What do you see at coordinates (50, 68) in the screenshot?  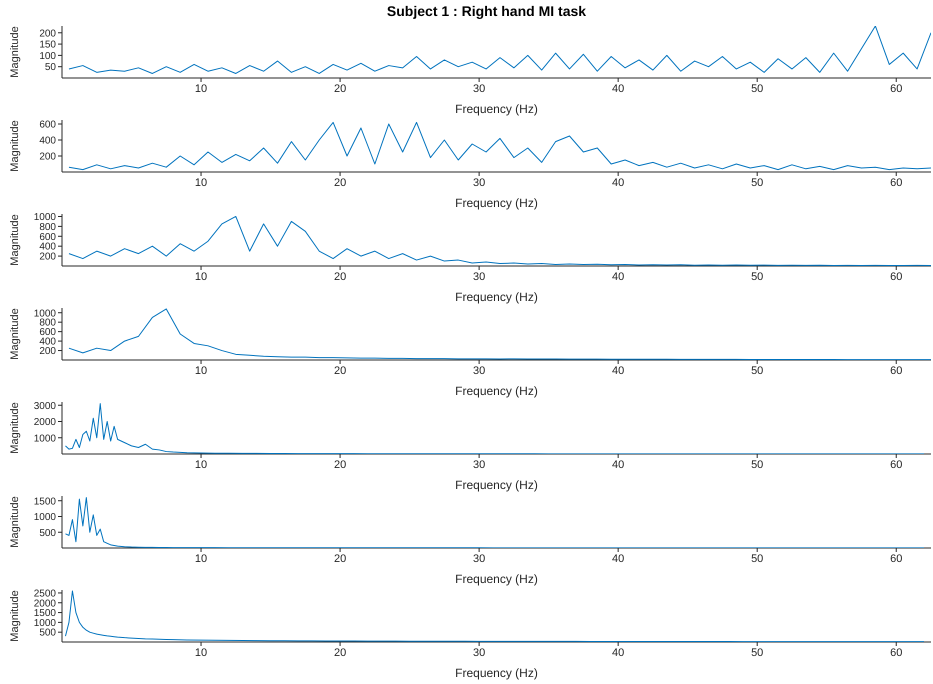 I see `y-tick-label: 50` at bounding box center [50, 68].